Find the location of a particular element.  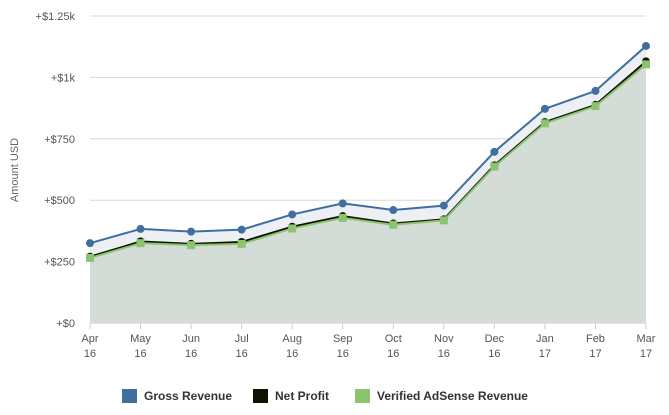

y-tick-label: +$250 is located at coordinates (59, 263).